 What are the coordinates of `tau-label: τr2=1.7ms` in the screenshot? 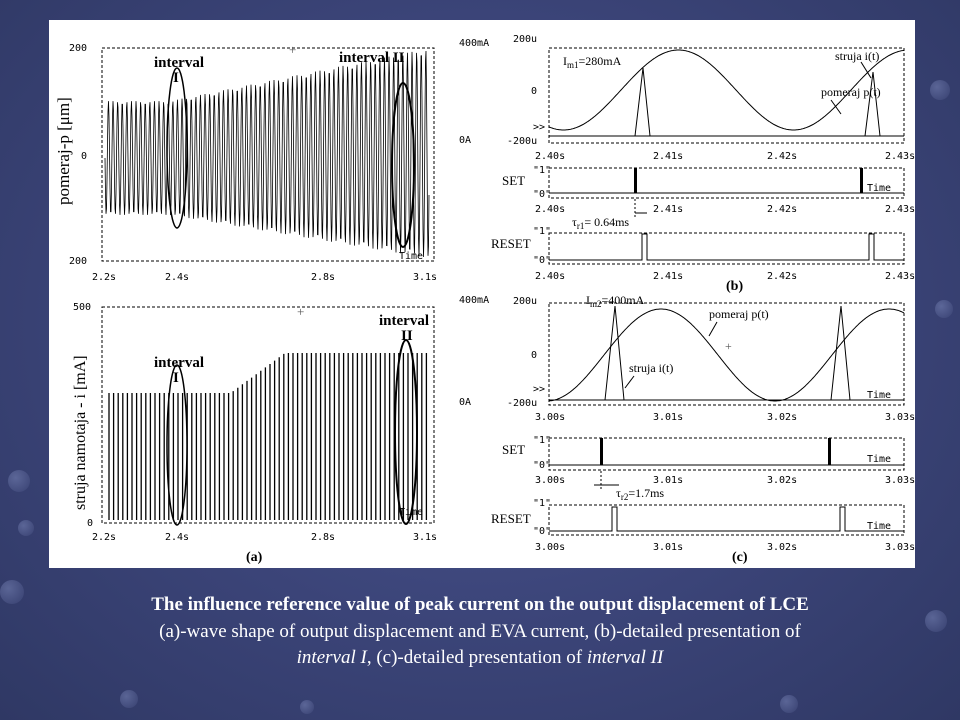 It's located at (640, 494).